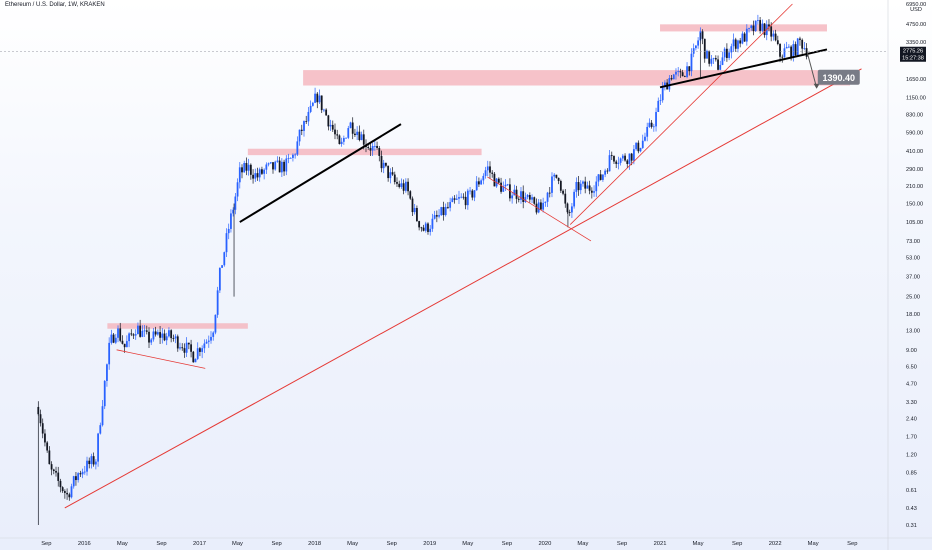 The image size is (932, 550). I want to click on arrow-head-icon, so click(816, 86).